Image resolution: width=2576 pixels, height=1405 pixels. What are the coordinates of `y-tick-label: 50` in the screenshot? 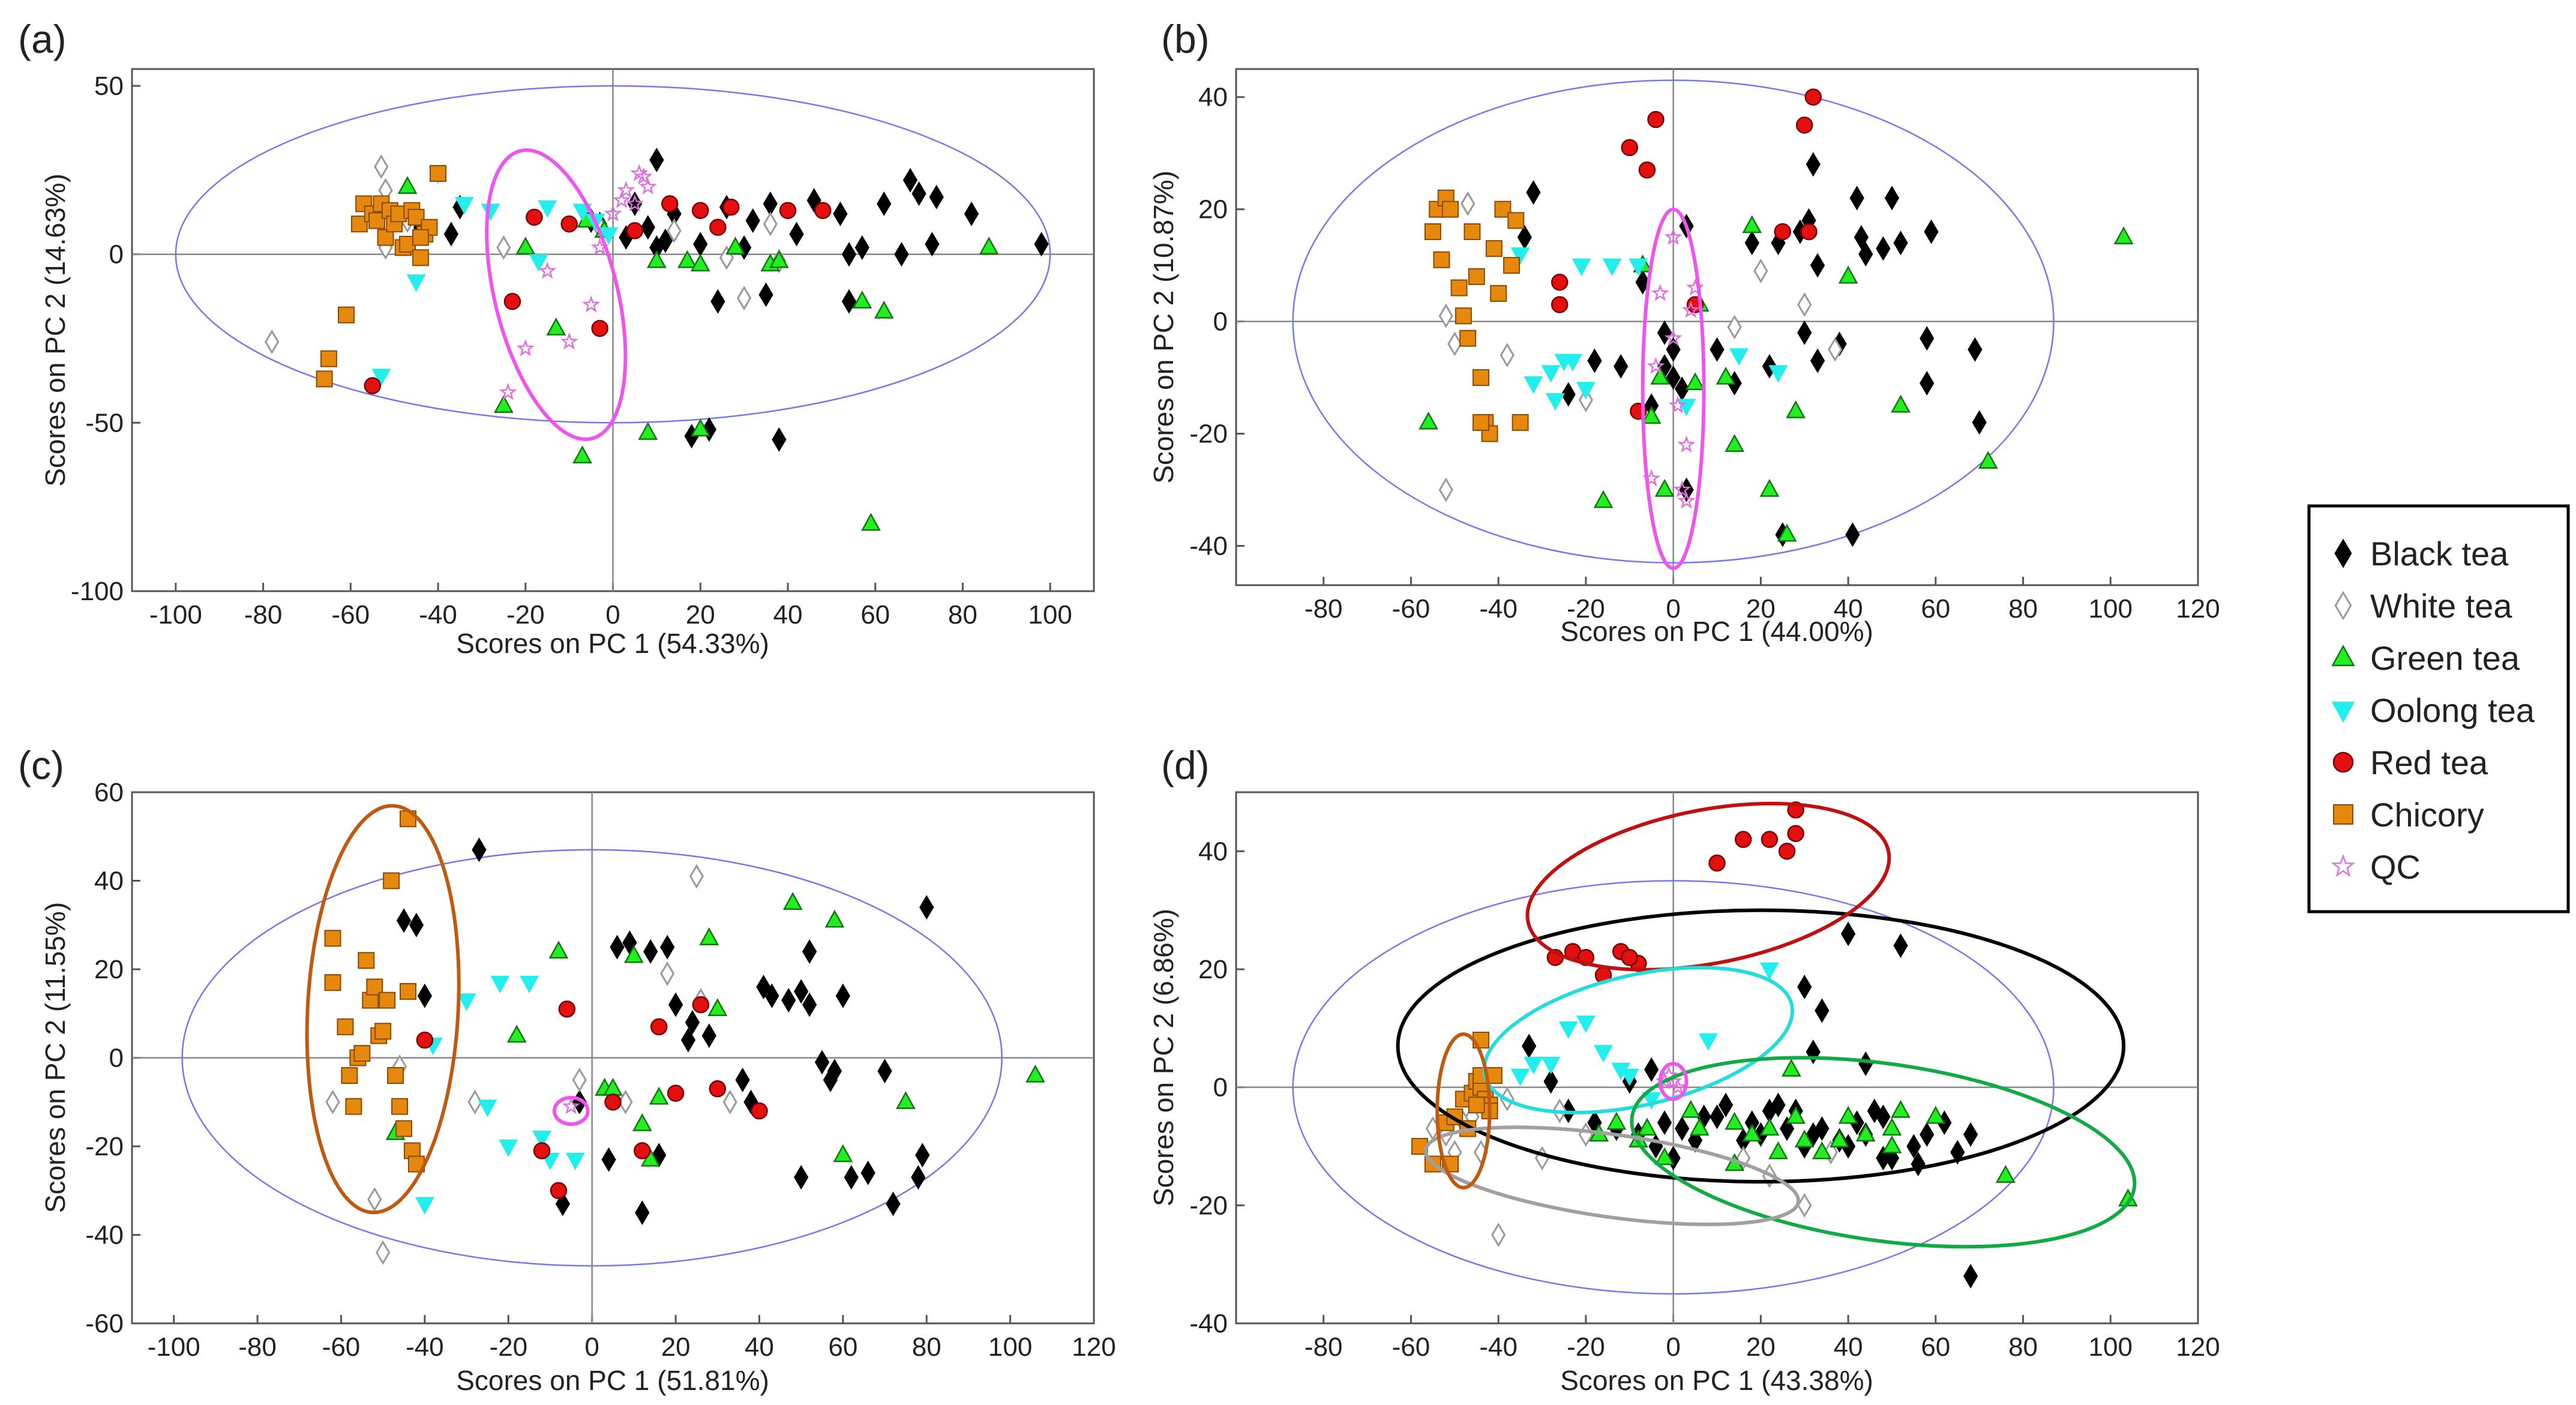 It's located at (109, 86).